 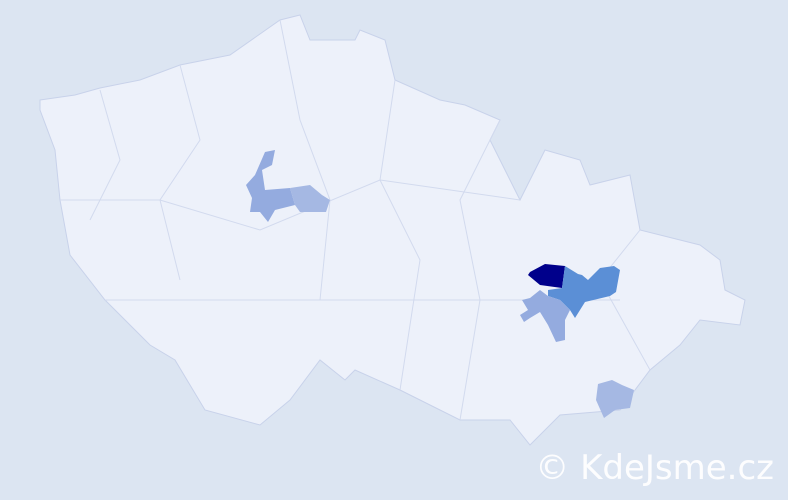 What do you see at coordinates (615, 399) in the screenshot?
I see `region-zlin-south` at bounding box center [615, 399].